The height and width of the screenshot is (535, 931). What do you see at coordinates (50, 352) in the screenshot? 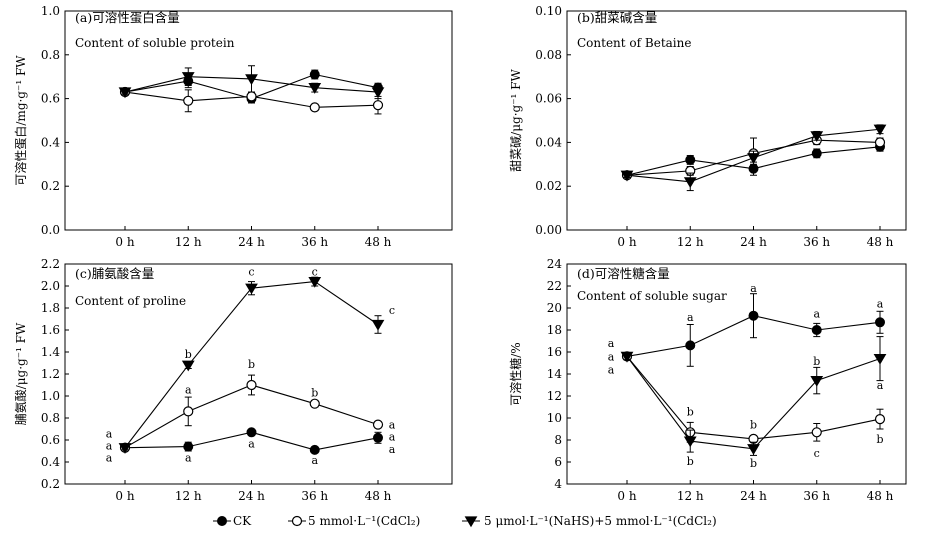
I see `y-tick-label: 1.4` at bounding box center [50, 352].